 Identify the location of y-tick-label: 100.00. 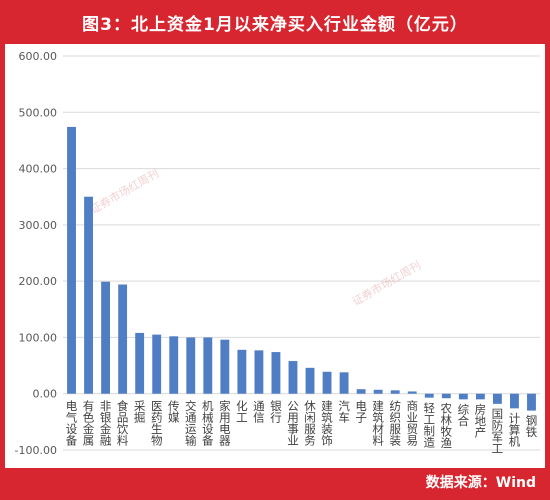
(38, 337).